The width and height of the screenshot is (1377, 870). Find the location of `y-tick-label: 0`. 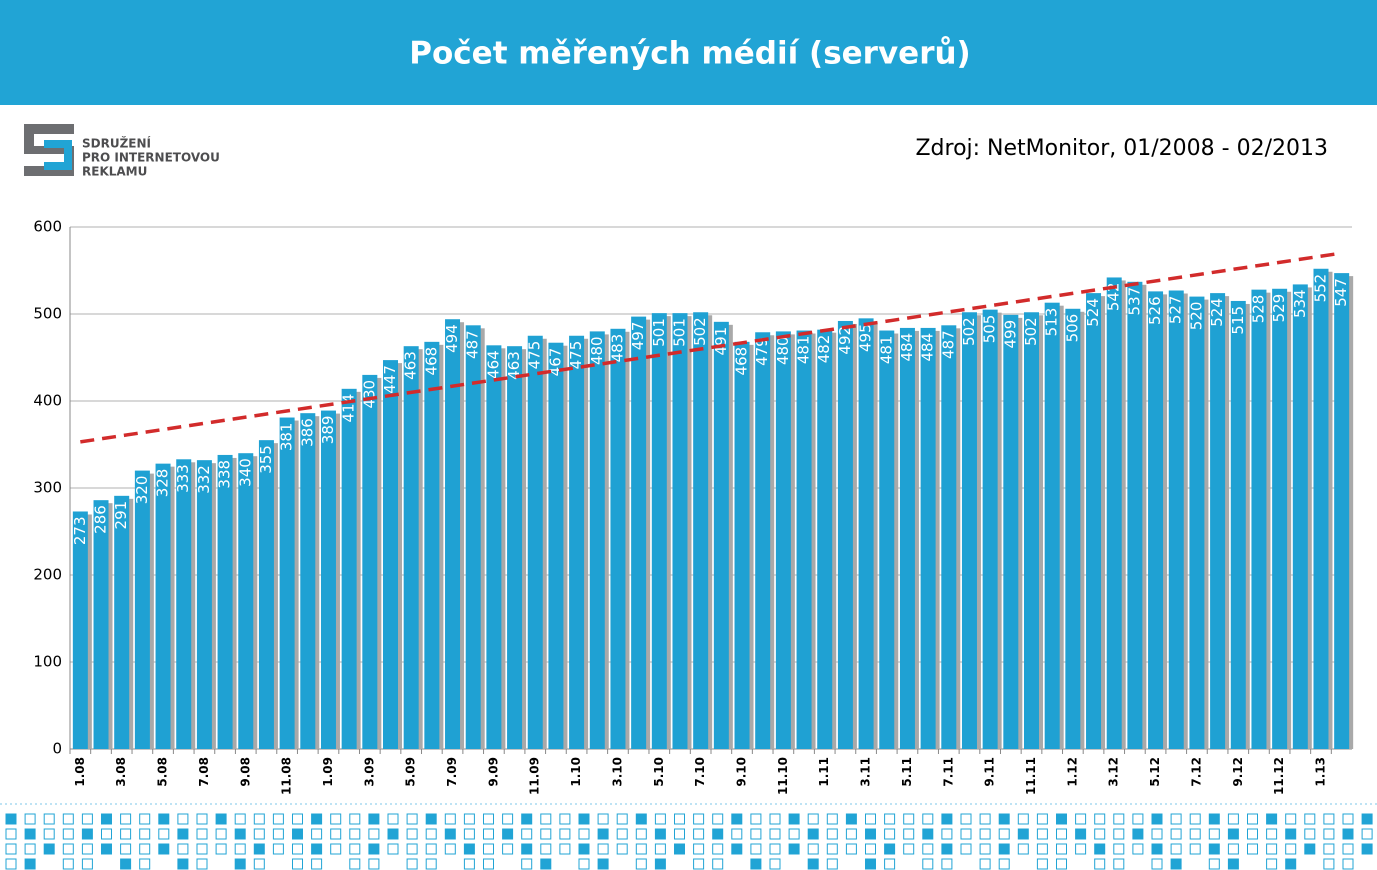

y-tick-label: 0 is located at coordinates (57, 749).